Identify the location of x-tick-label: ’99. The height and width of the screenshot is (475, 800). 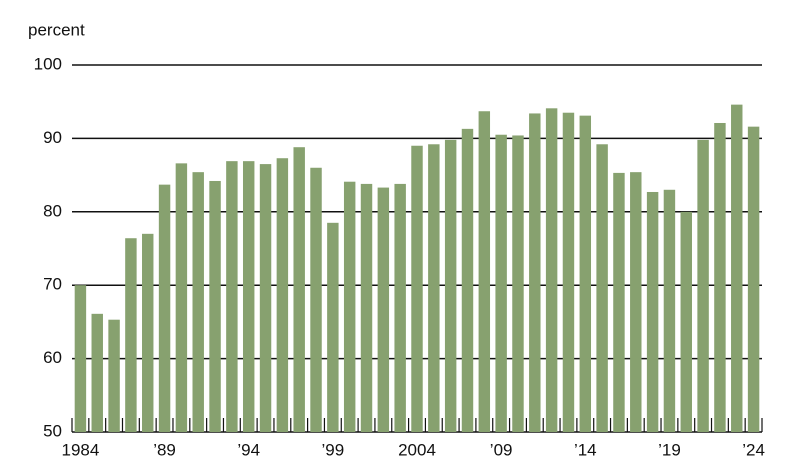
(333, 449).